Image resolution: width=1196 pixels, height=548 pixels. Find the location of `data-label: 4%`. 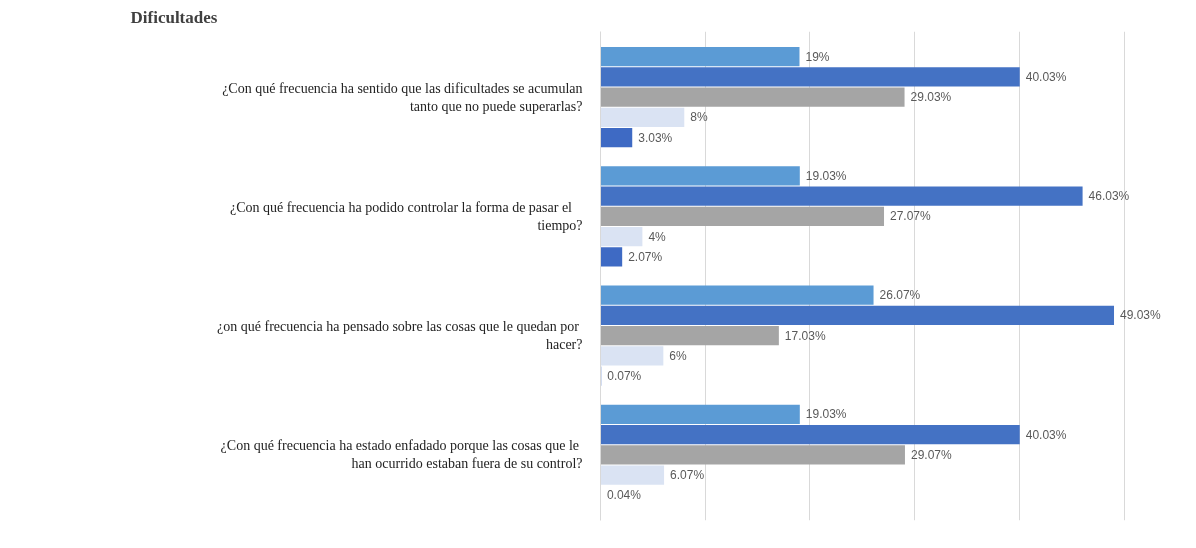

data-label: 4% is located at coordinates (657, 236).